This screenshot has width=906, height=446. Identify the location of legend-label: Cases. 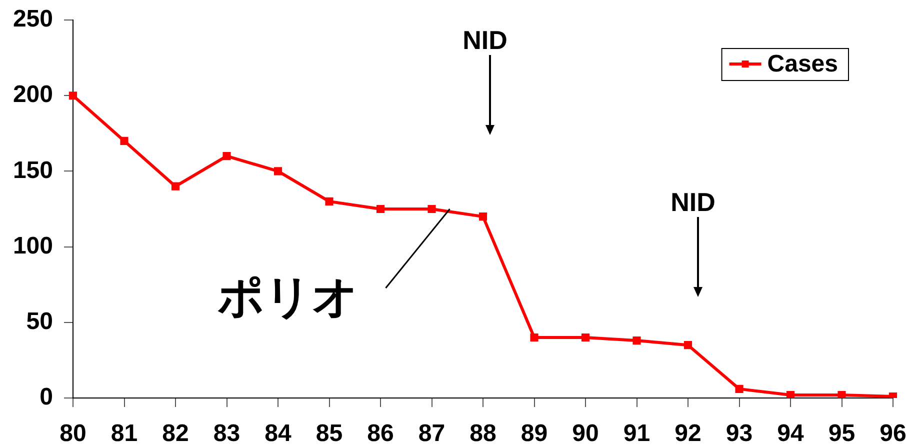
(802, 64).